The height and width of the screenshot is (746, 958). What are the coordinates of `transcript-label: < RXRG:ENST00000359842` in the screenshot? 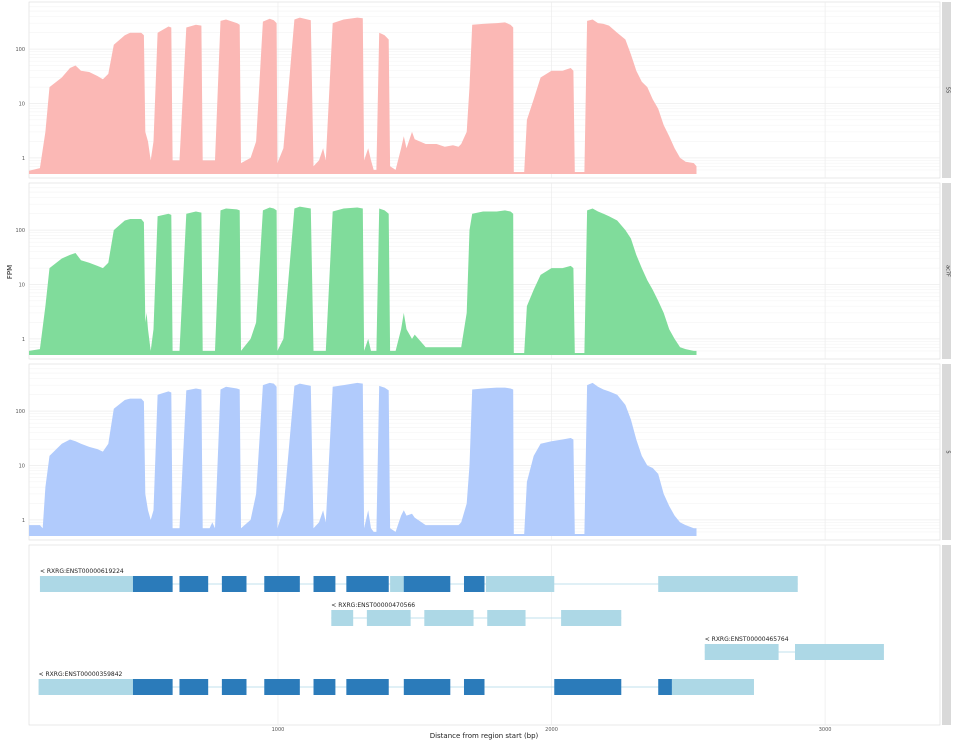 It's located at (81, 674).